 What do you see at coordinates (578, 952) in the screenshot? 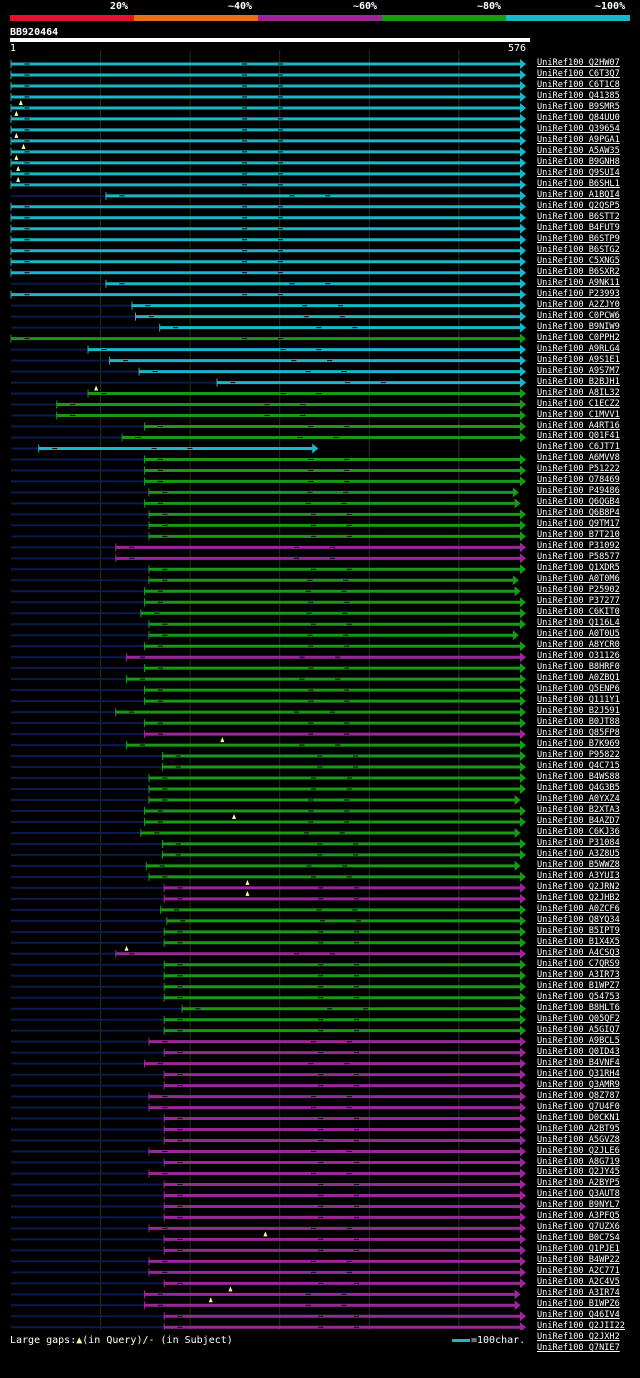
I see `hit-link: UniRef100_A4CSQ3` at bounding box center [578, 952].